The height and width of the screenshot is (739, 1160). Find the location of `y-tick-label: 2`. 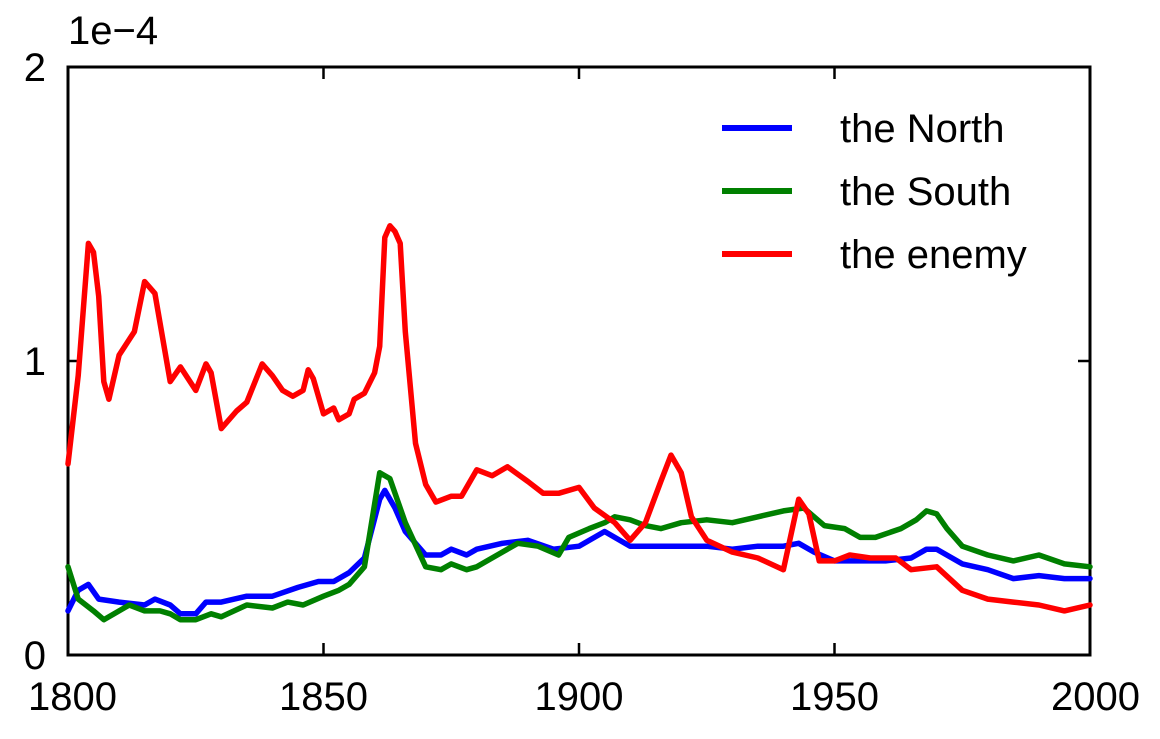

y-tick-label: 2 is located at coordinates (35, 68).